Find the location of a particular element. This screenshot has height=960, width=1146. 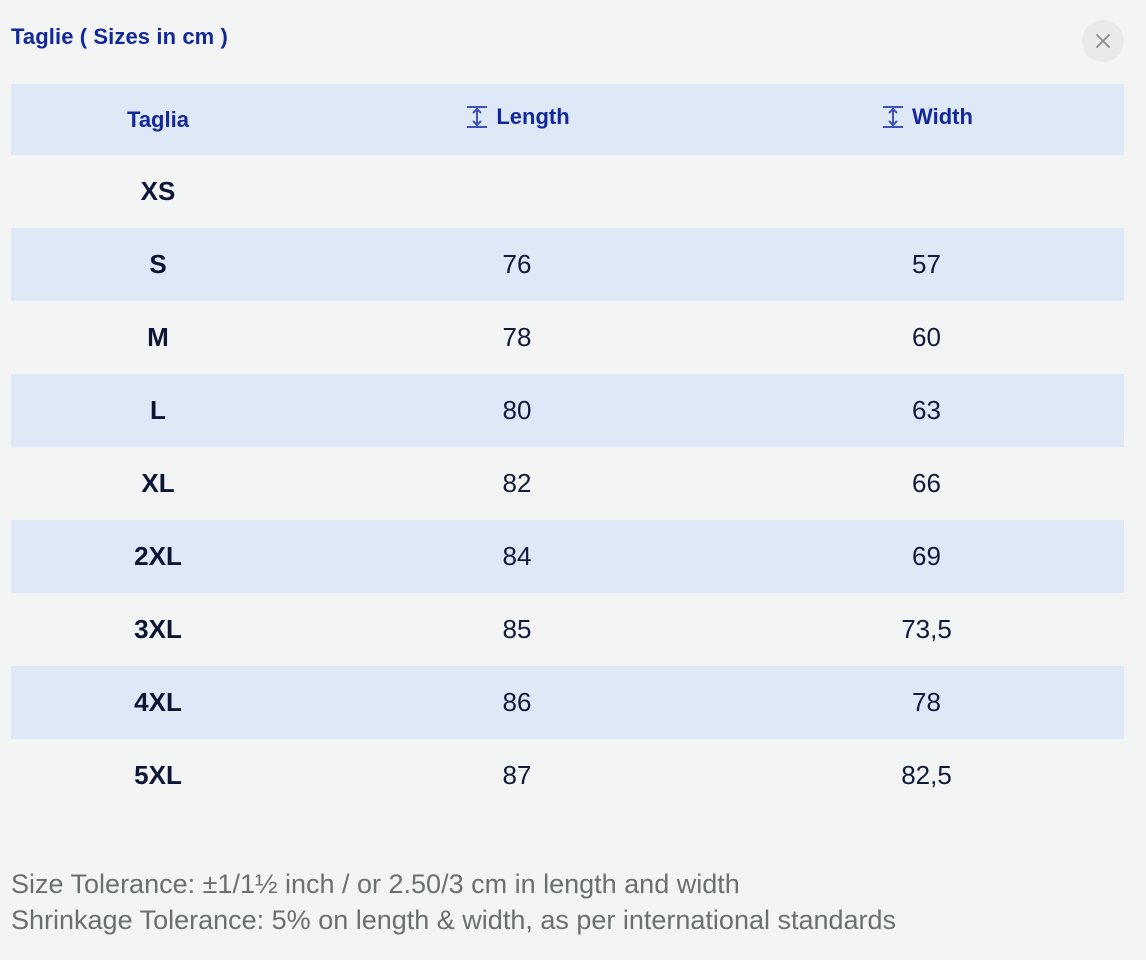

size-cell: 5XL is located at coordinates (158, 775).